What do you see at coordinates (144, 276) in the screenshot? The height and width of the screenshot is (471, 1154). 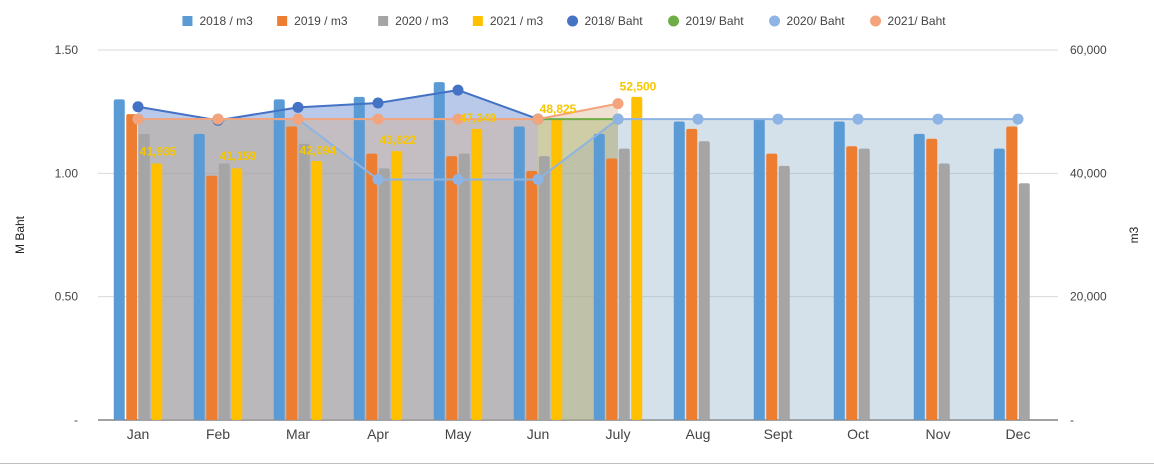 I see `bar-2020-m3-jan` at bounding box center [144, 276].